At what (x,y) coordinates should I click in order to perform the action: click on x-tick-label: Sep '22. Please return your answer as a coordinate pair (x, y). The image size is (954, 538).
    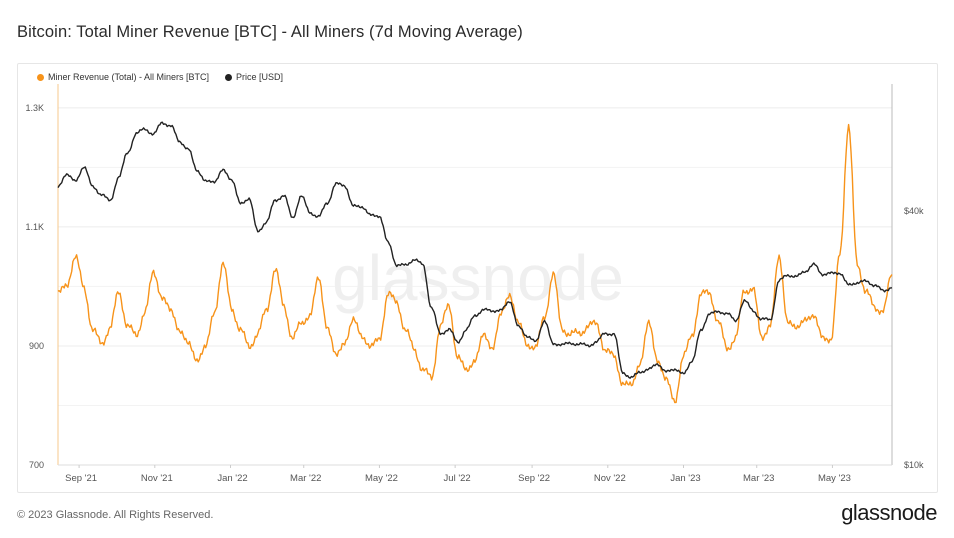
    Looking at the image, I should click on (534, 478).